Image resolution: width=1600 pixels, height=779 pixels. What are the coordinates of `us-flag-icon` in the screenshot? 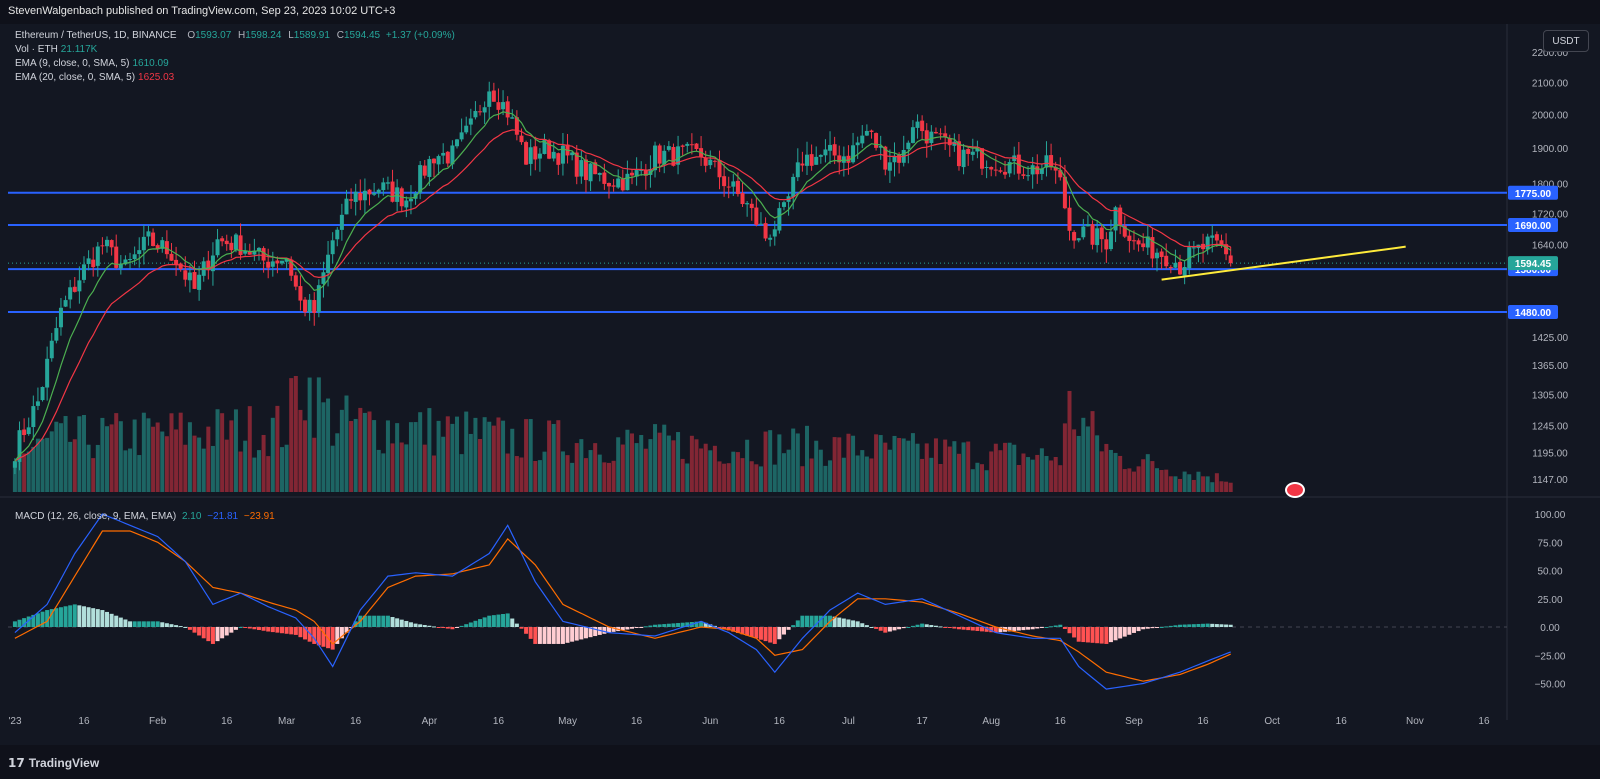 It's located at (1295, 490).